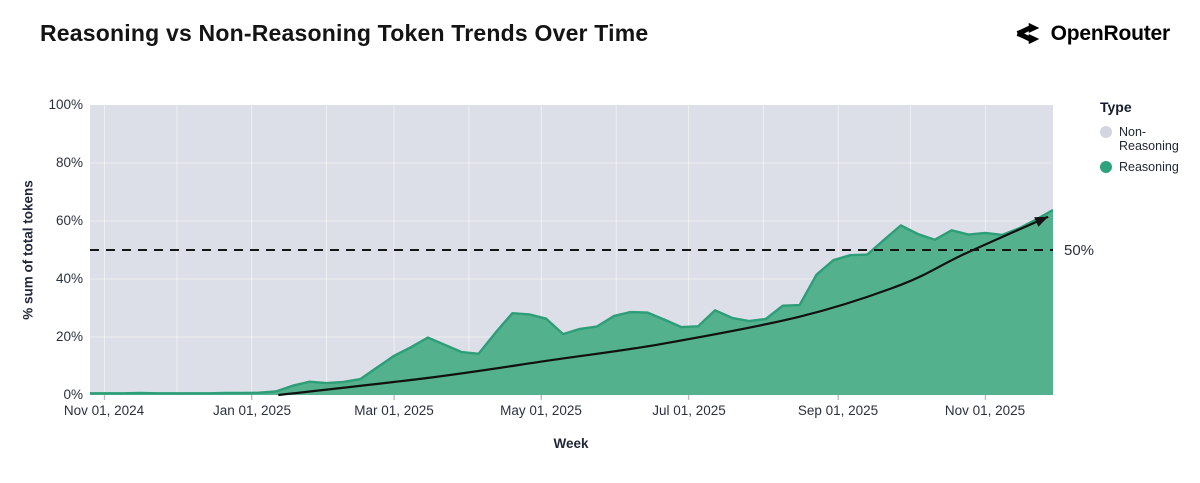  I want to click on x-axis-title: Week, so click(571, 443).